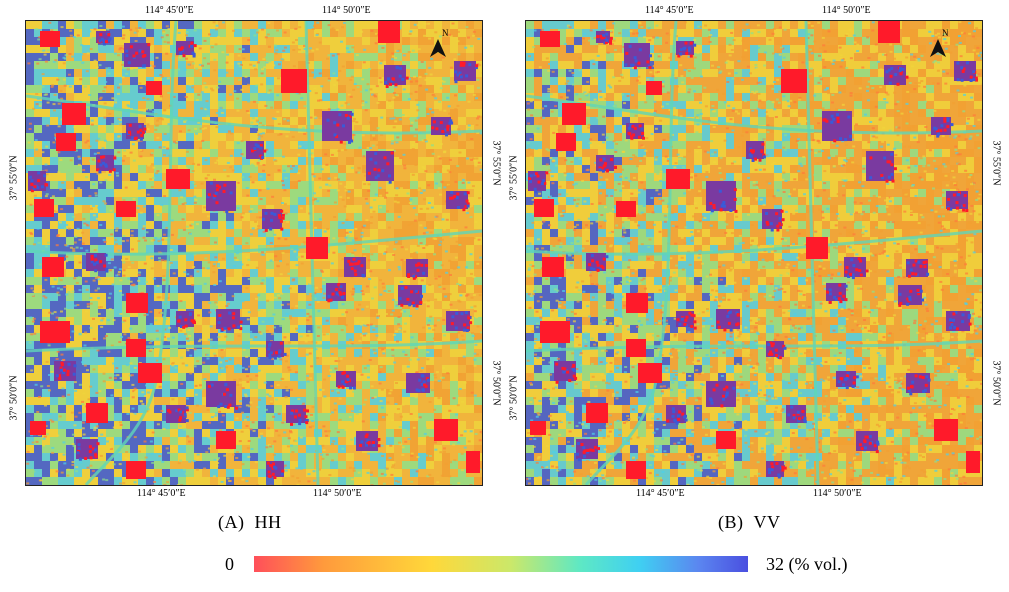 Image resolution: width=1009 pixels, height=592 pixels. What do you see at coordinates (514, 178) in the screenshot?
I see `panel-b-left-tick-1: 37° 55′0″N` at bounding box center [514, 178].